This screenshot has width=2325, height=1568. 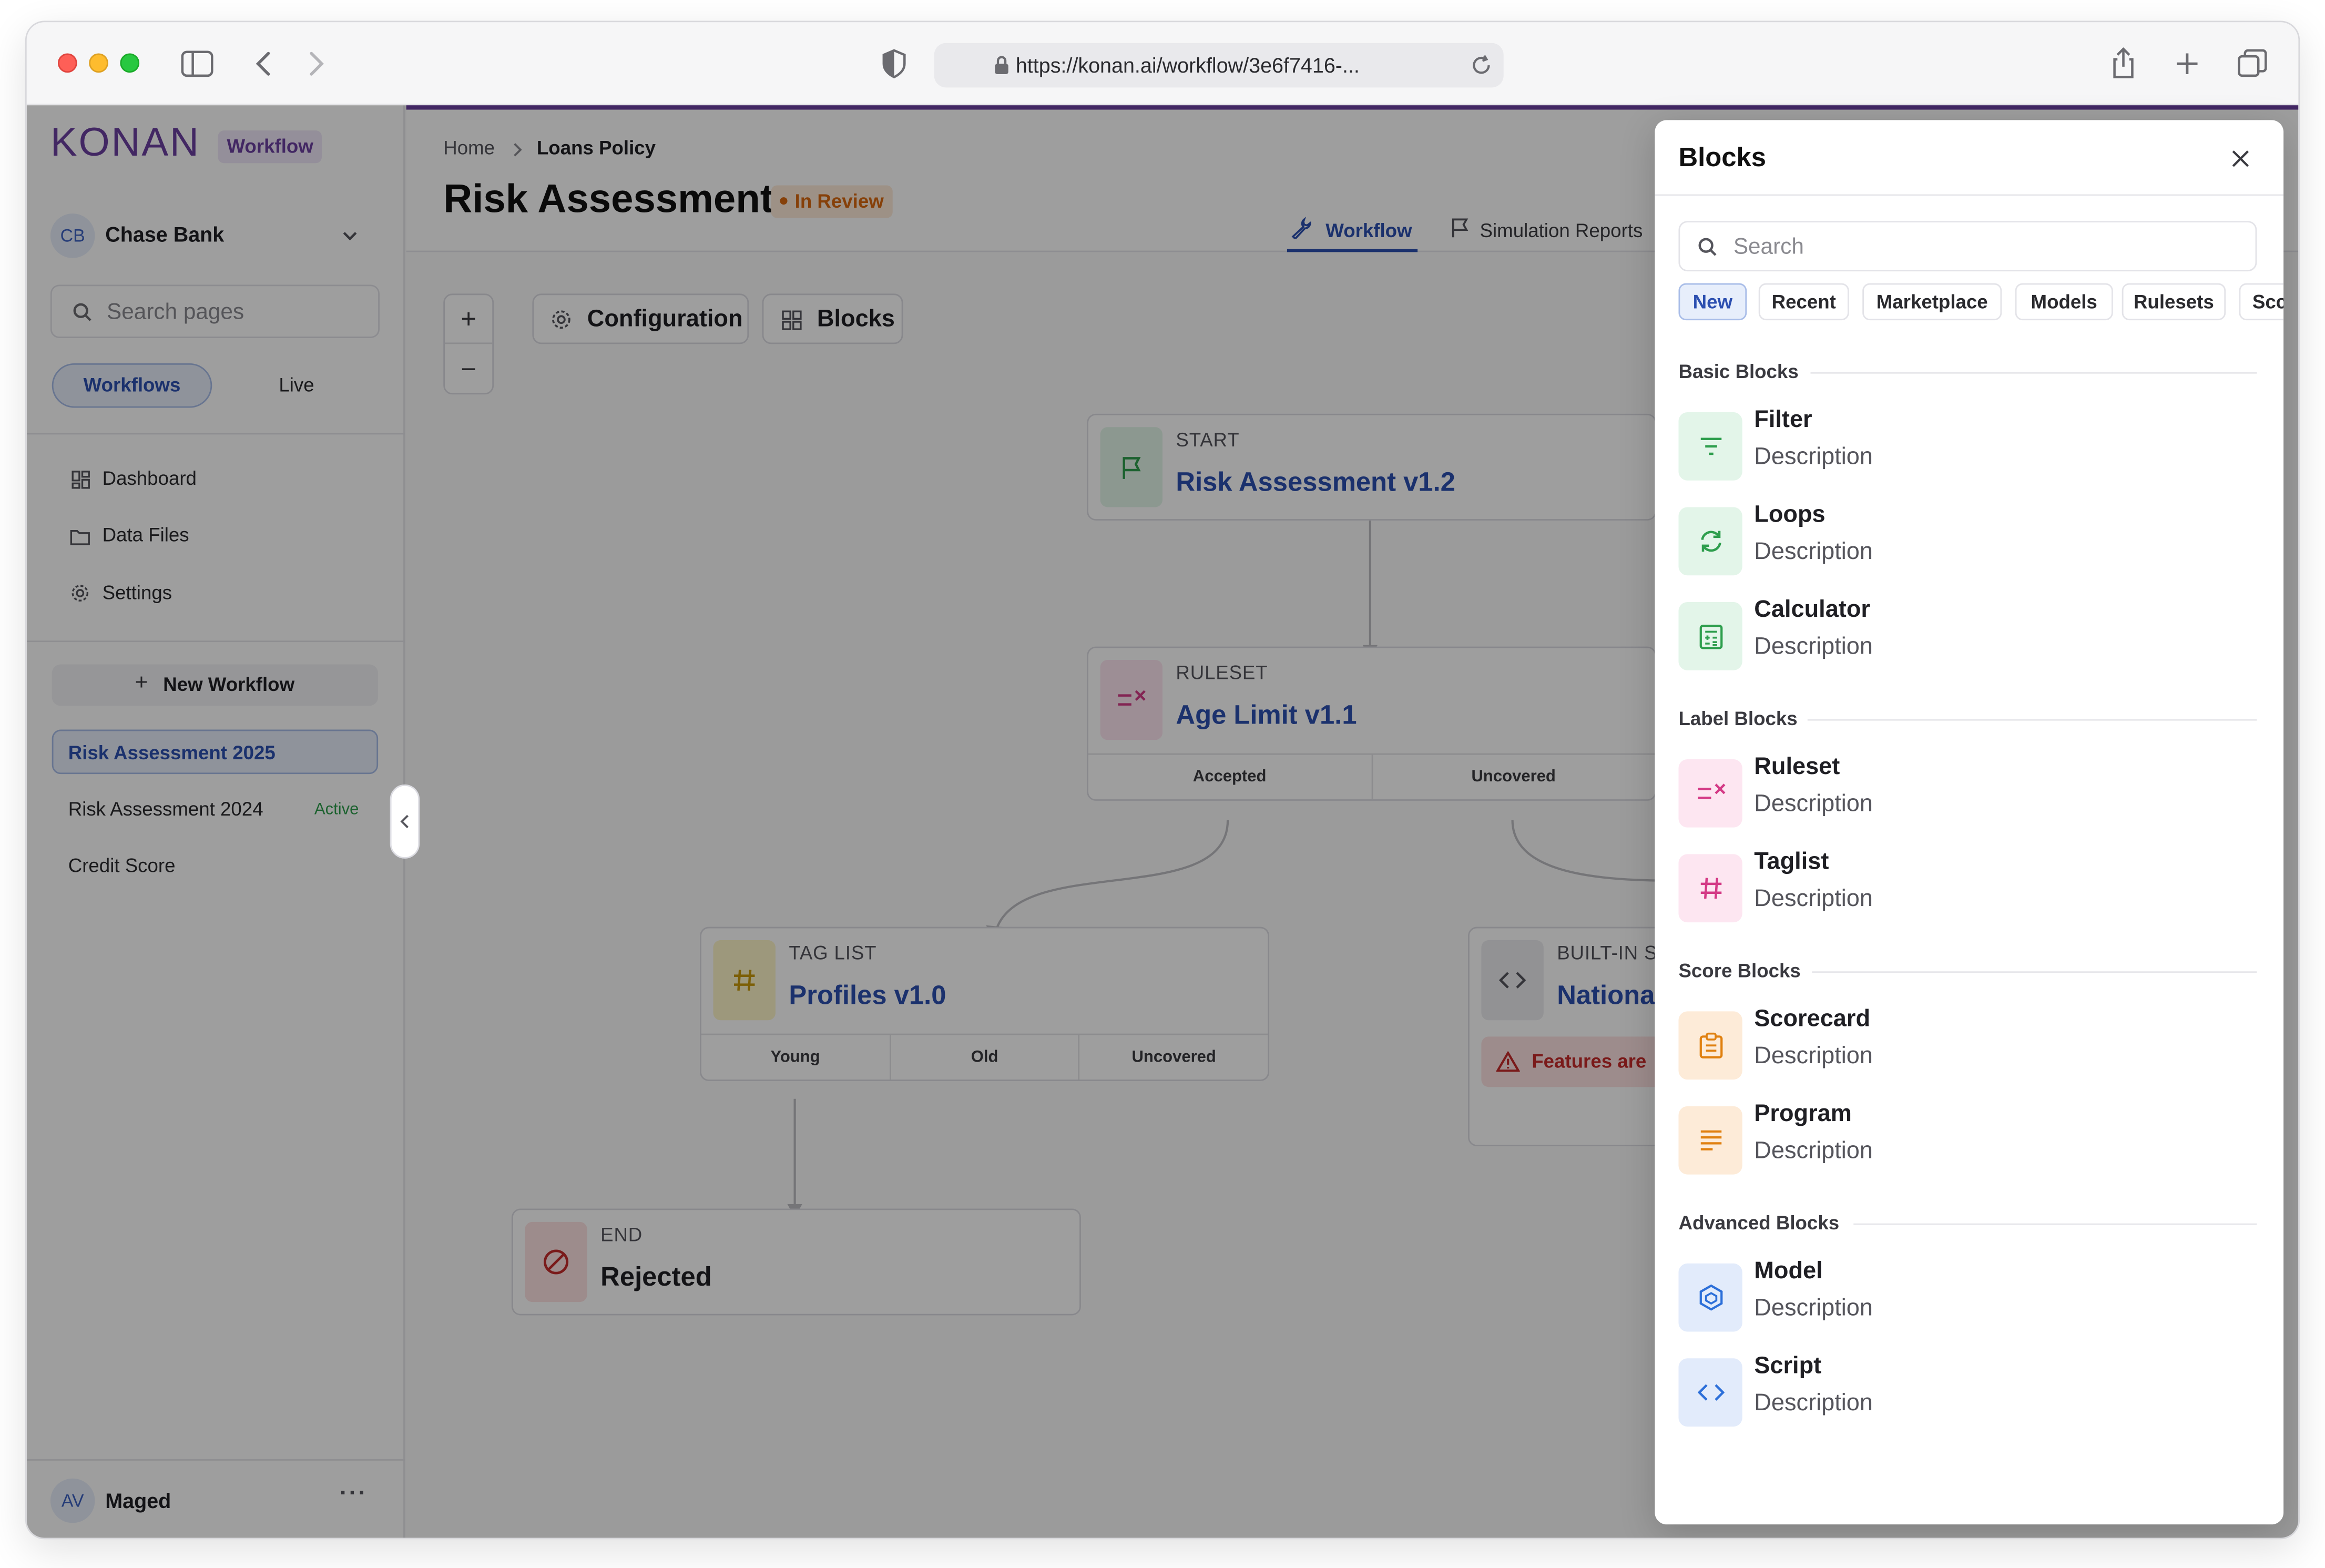 What do you see at coordinates (1967, 540) in the screenshot?
I see `block-loops: Loops Description` at bounding box center [1967, 540].